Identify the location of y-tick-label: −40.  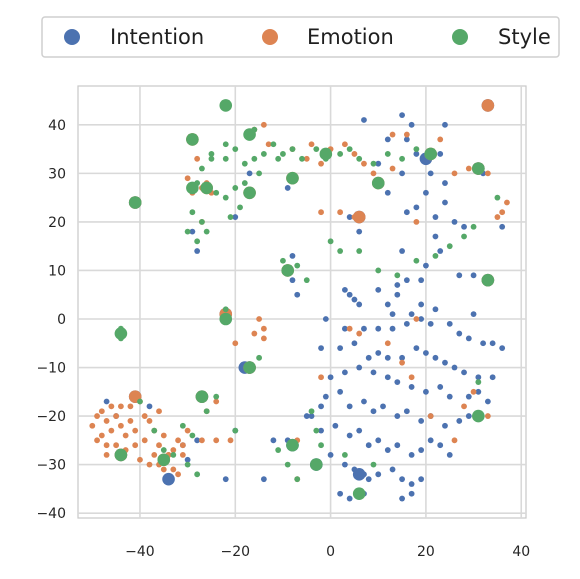
(51, 514).